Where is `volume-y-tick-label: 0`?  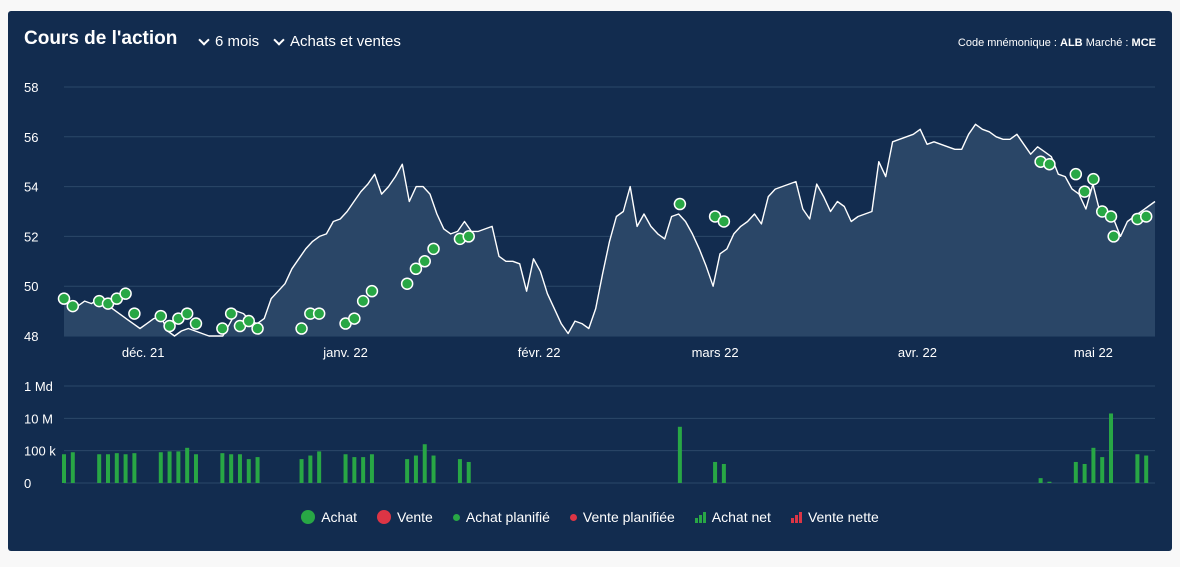 volume-y-tick-label: 0 is located at coordinates (27, 483).